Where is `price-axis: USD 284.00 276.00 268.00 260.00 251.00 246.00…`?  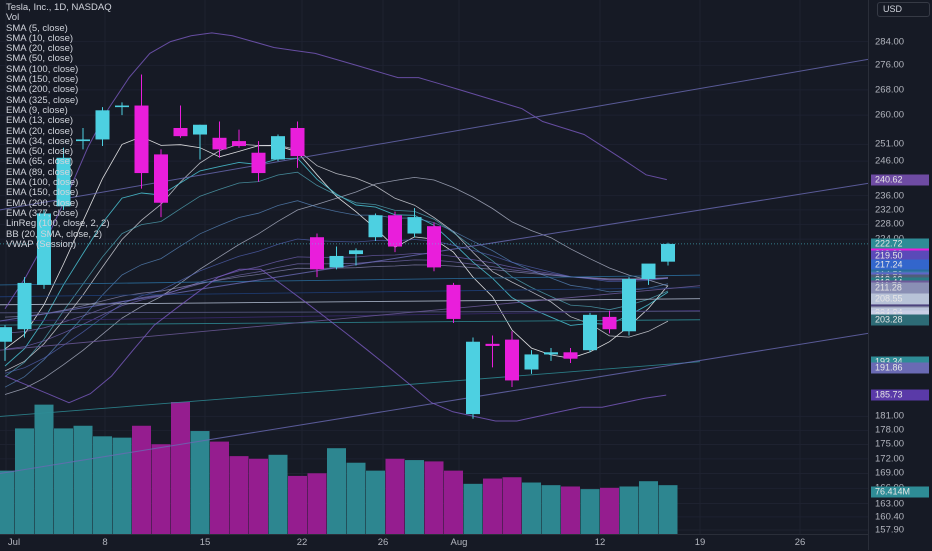
price-axis: USD 284.00 276.00 268.00 260.00 251.00 246.00… is located at coordinates (900, 275).